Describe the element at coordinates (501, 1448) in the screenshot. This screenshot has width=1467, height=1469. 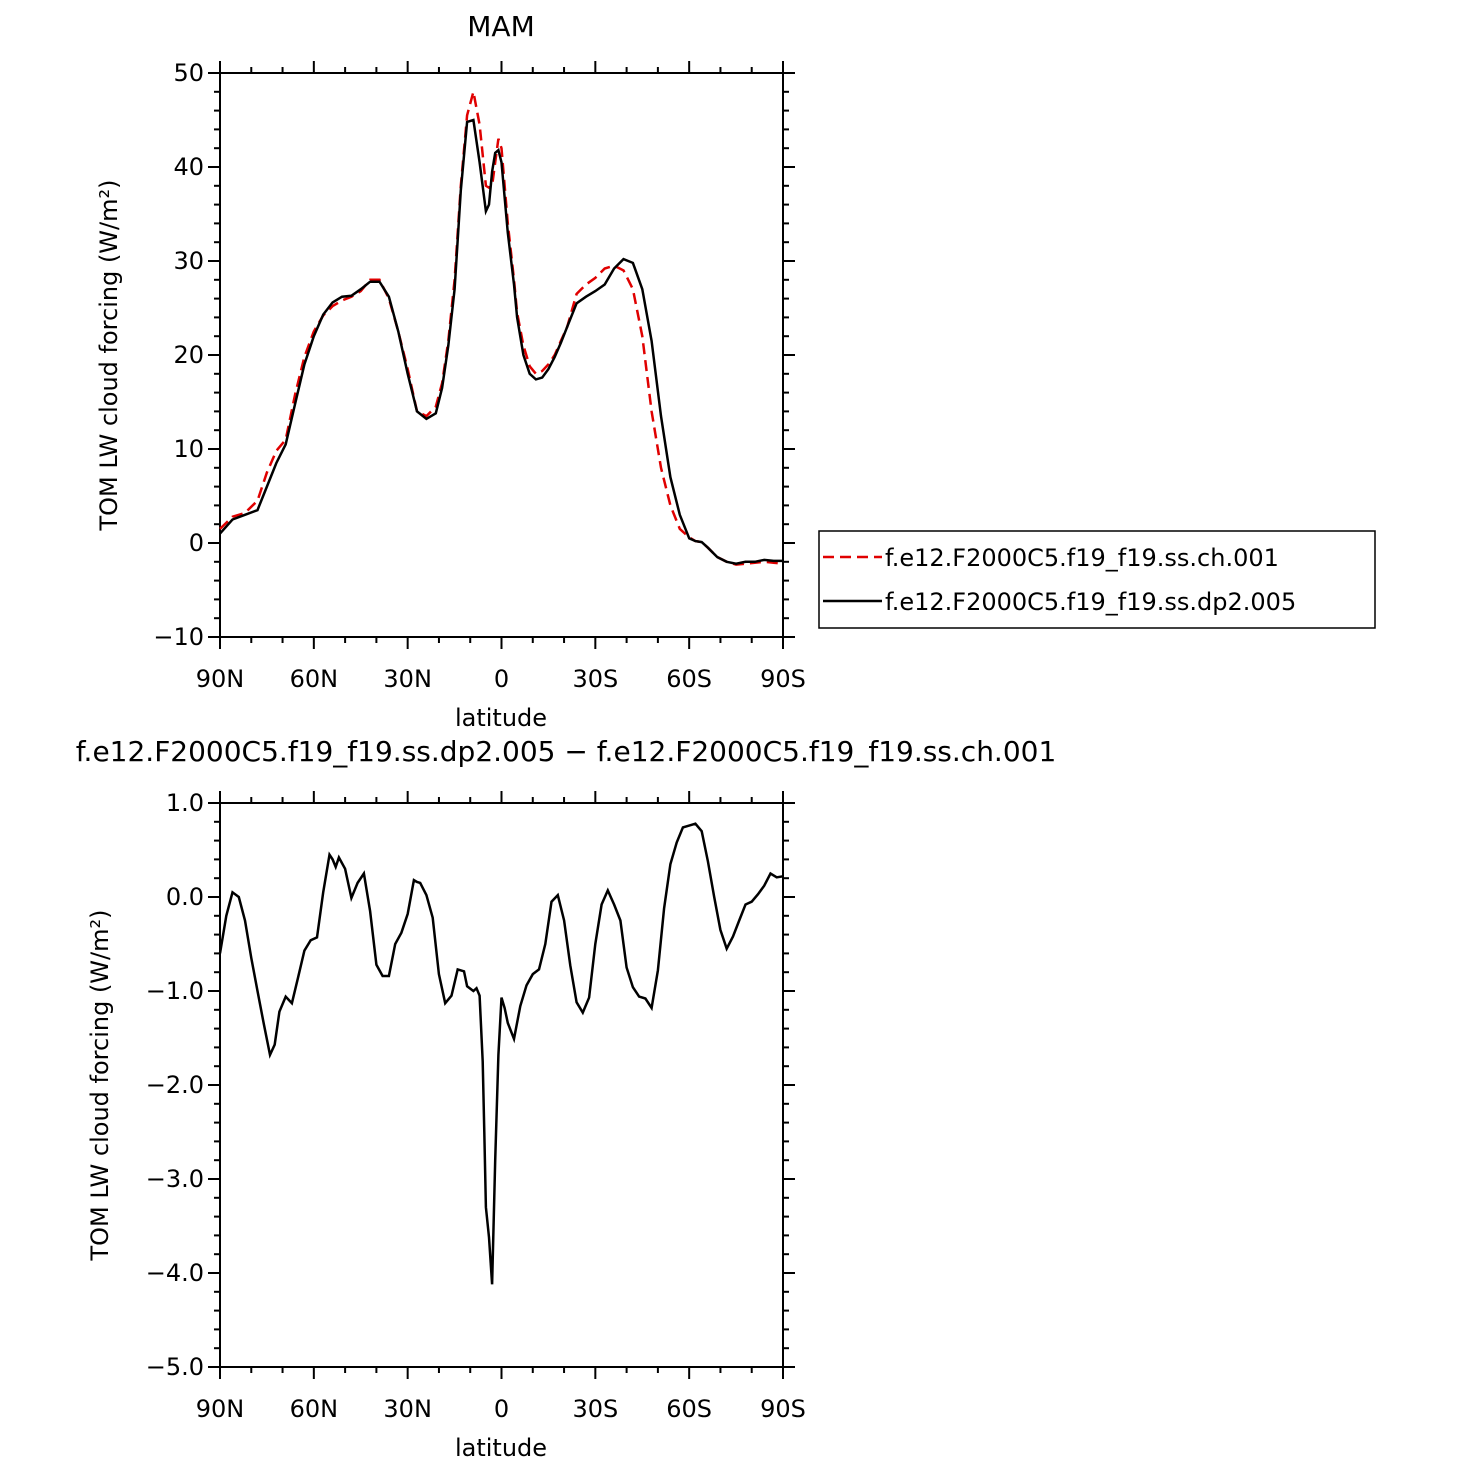
I see `bottom-x-axis-label: latitude` at that location.